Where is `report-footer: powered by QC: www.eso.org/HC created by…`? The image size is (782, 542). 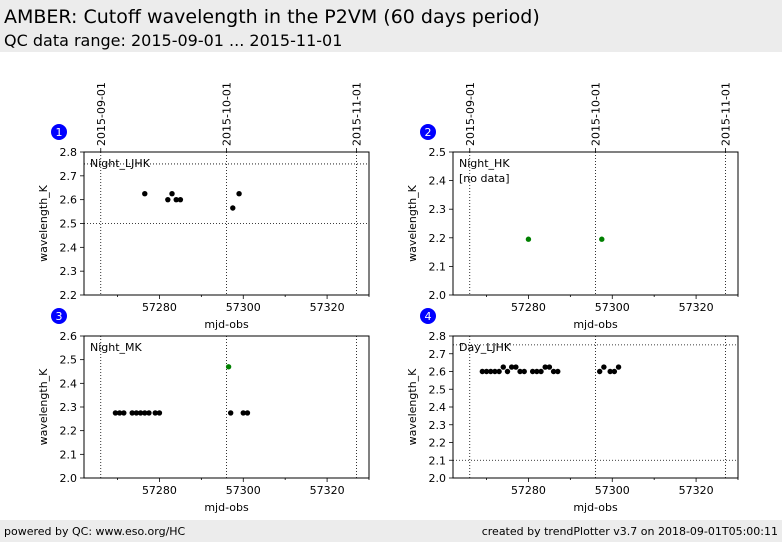
report-footer: powered by QC: www.eso.org/HC created by… is located at coordinates (391, 531).